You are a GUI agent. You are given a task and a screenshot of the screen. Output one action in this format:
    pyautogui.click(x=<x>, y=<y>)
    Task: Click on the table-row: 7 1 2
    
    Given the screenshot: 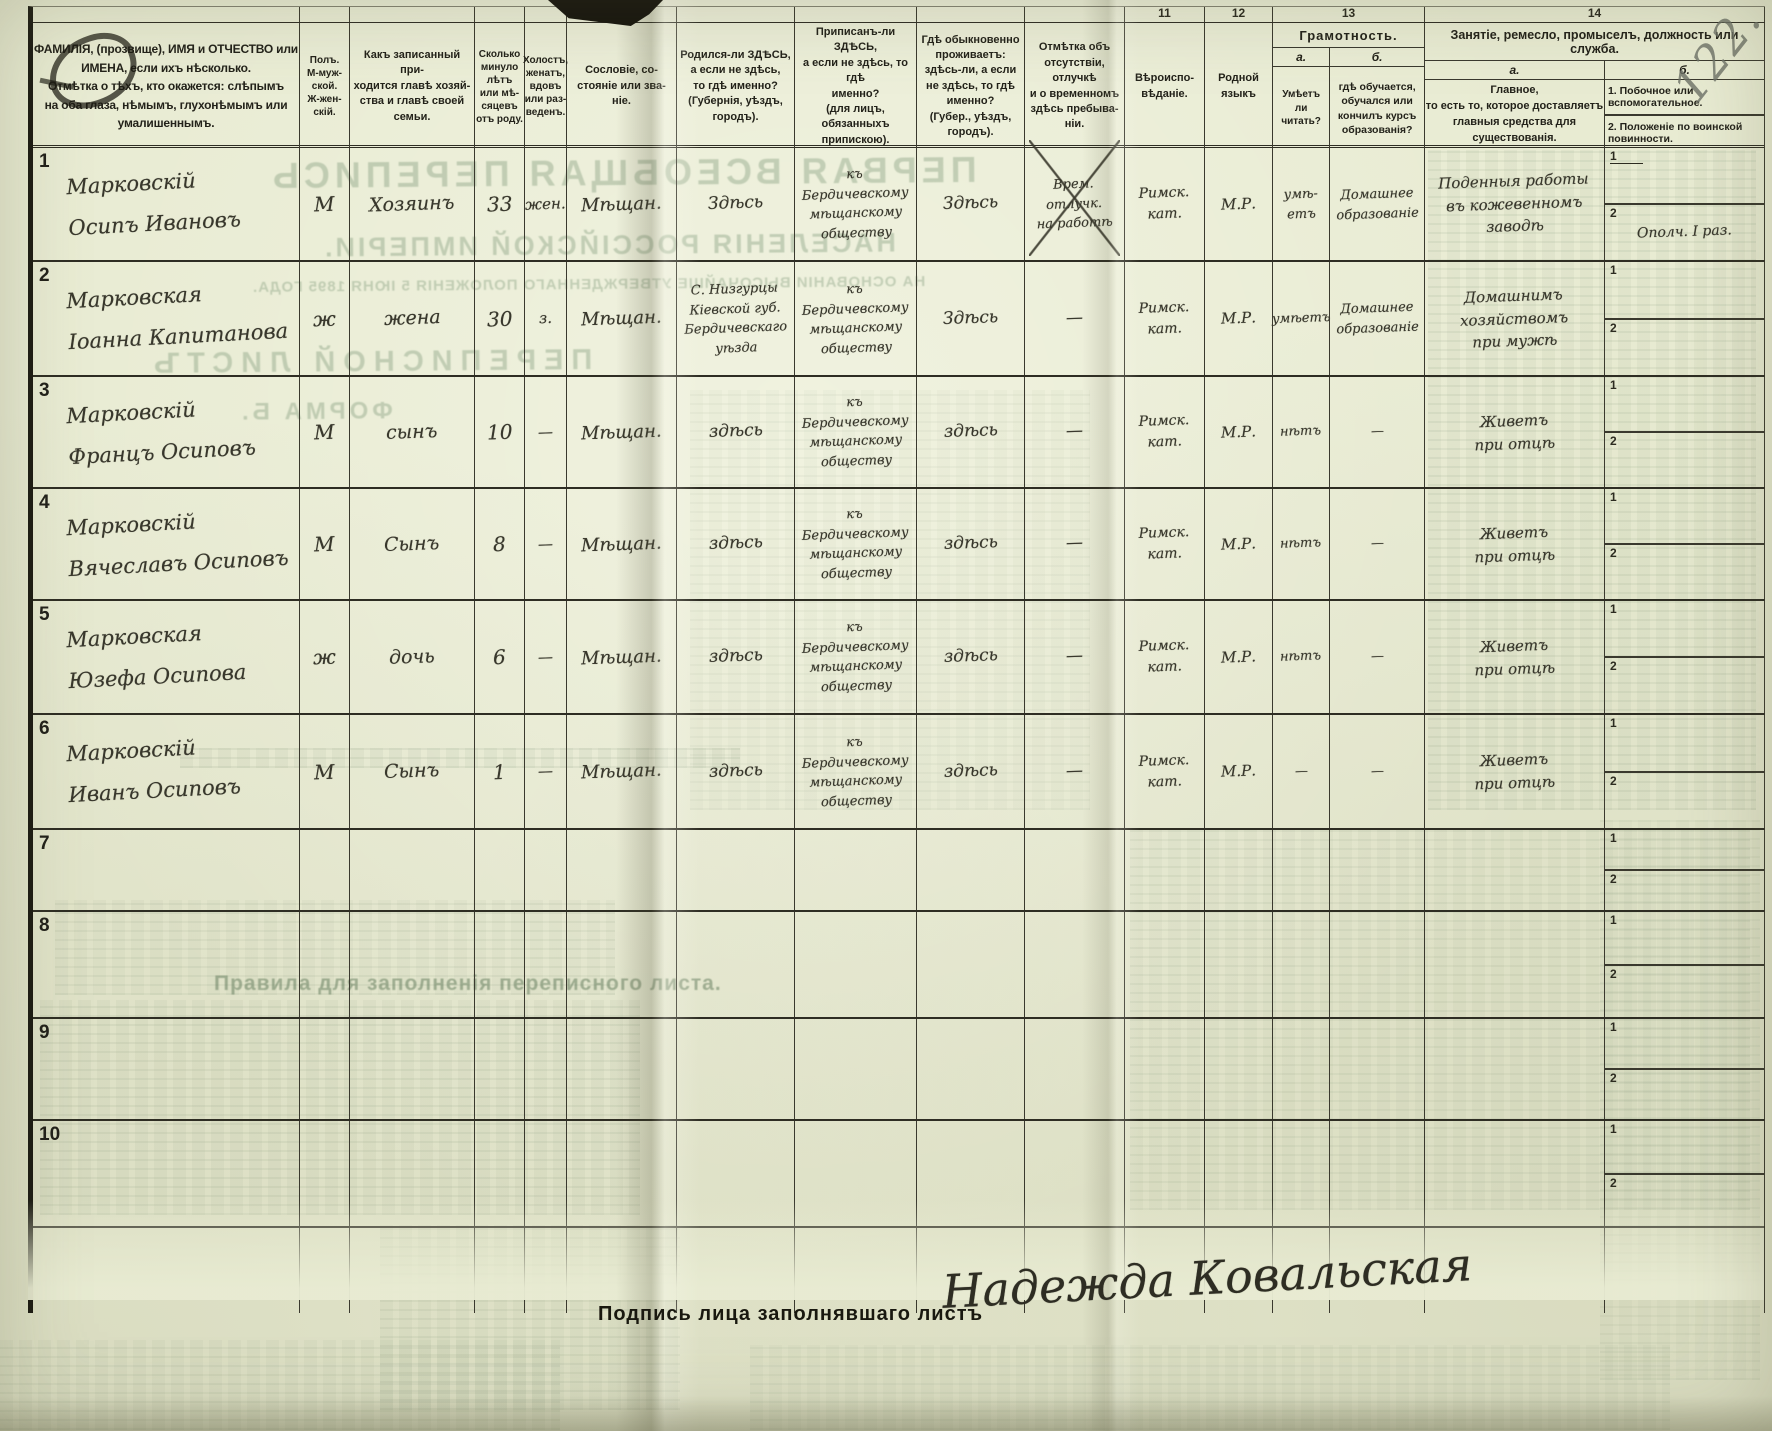 What is the action you would take?
    pyautogui.click(x=899, y=871)
    